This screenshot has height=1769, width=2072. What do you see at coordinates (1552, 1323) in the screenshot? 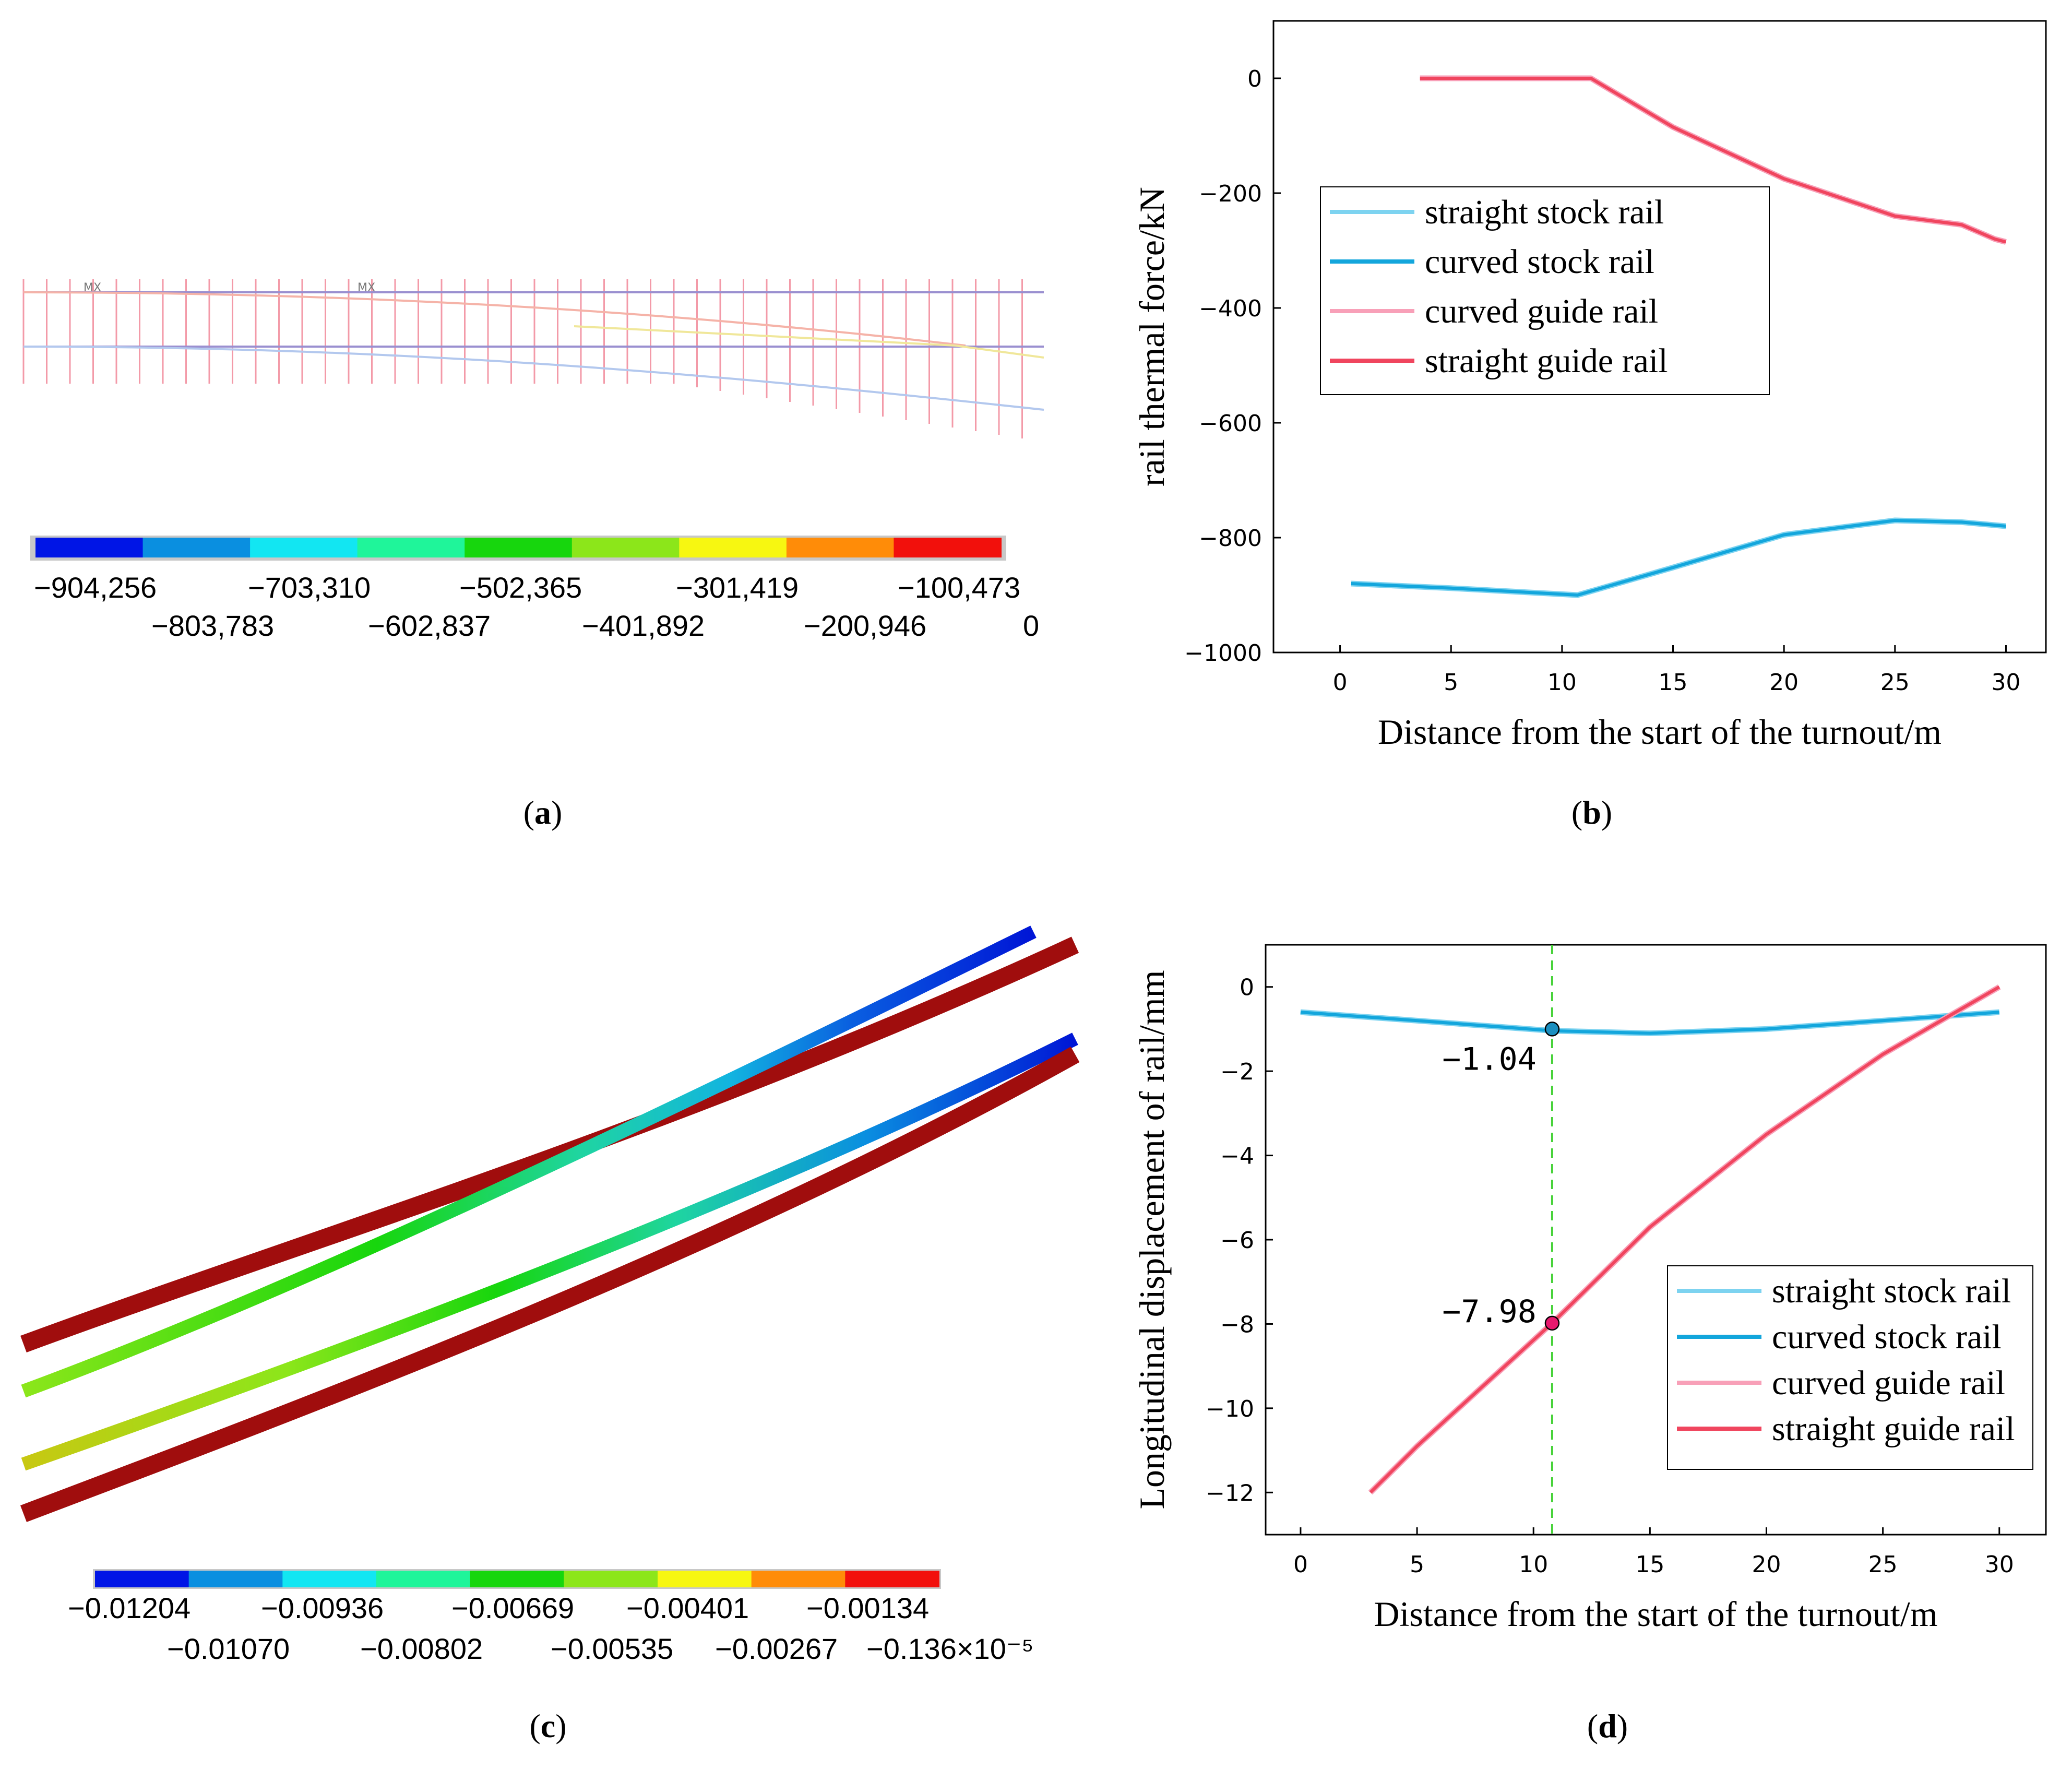
I see `annotation-marker` at bounding box center [1552, 1323].